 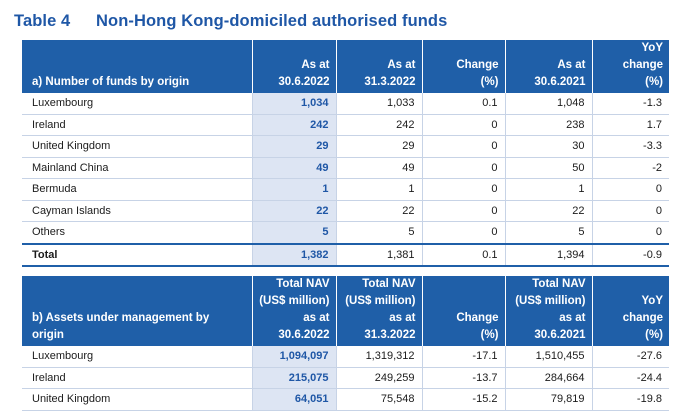 What do you see at coordinates (294, 254) in the screenshot?
I see `table-cell: 1,382` at bounding box center [294, 254].